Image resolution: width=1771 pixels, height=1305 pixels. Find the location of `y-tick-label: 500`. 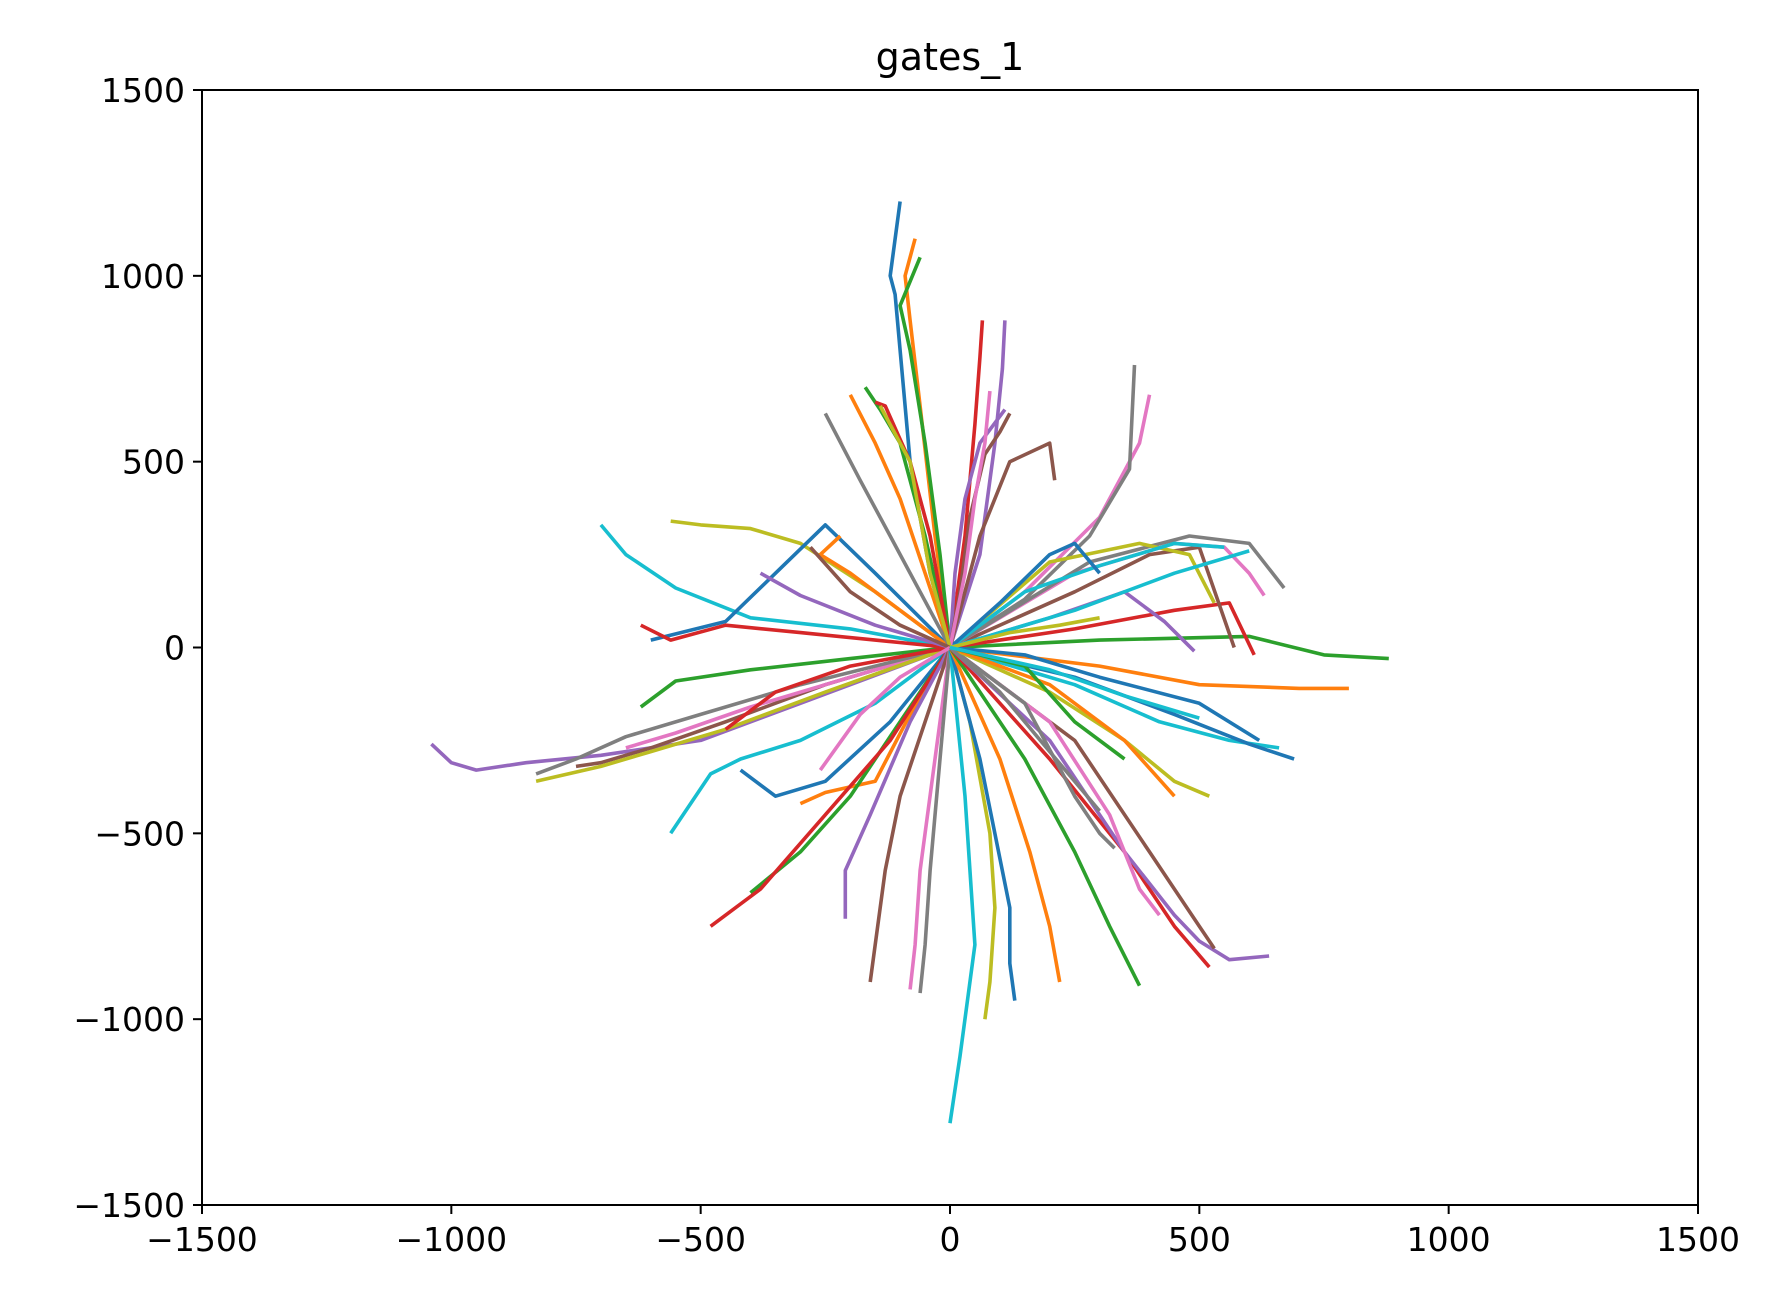

y-tick-label: 500 is located at coordinates (153, 462).